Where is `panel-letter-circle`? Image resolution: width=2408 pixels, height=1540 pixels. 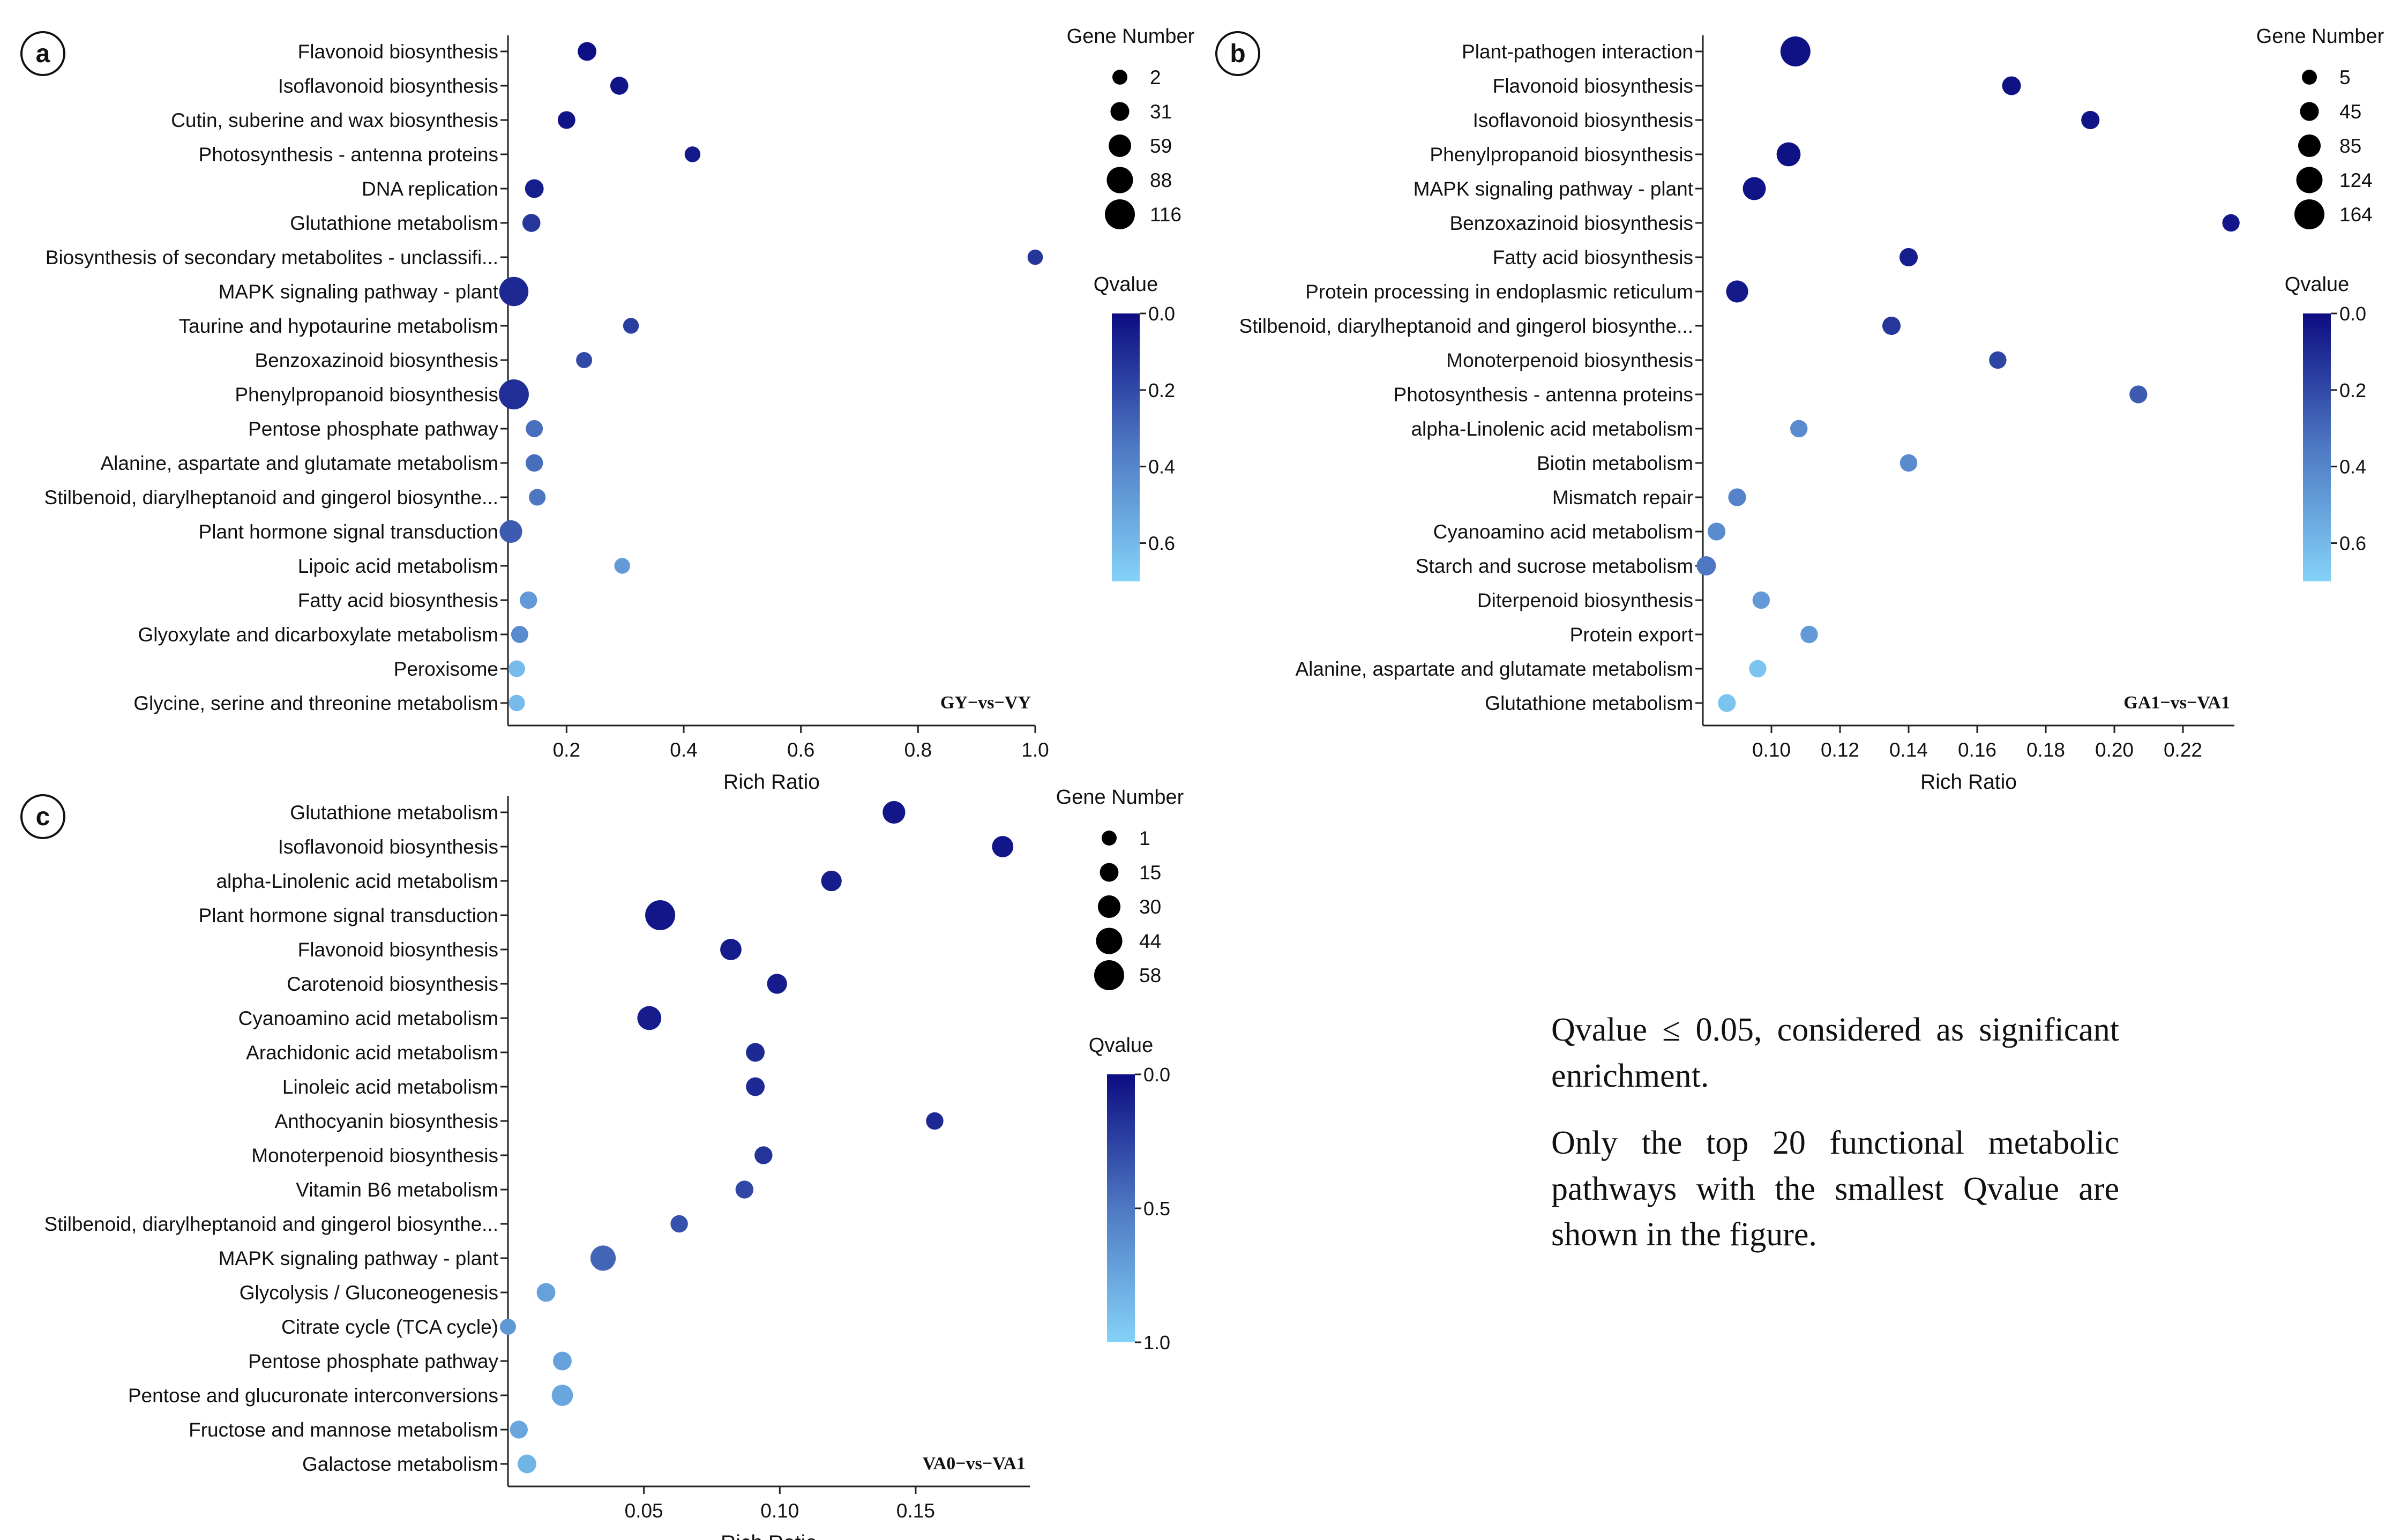
panel-letter-circle is located at coordinates (42, 53).